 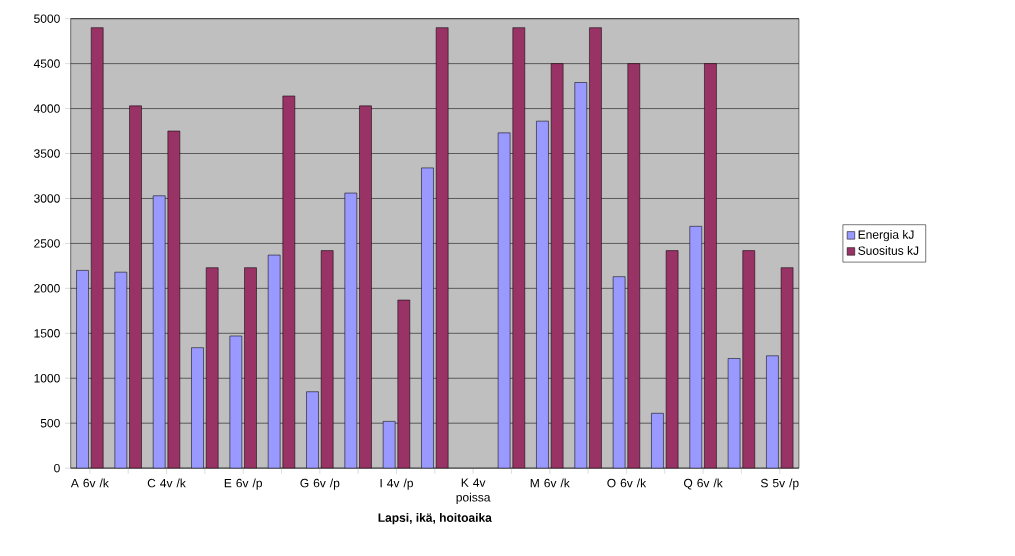 What do you see at coordinates (47, 198) in the screenshot?
I see `y-tick-label: 3000` at bounding box center [47, 198].